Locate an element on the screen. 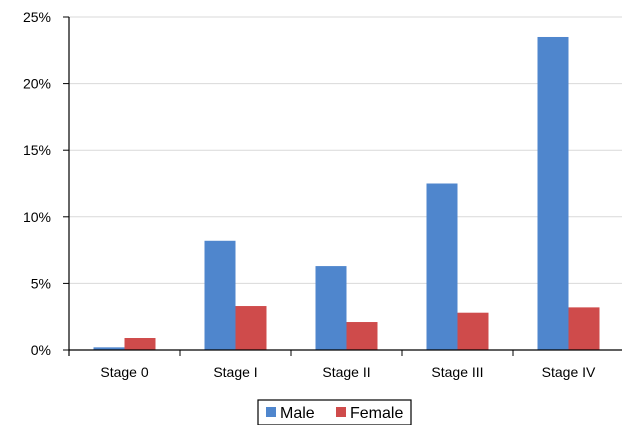  x-tick-label: Stage III is located at coordinates (457, 372).